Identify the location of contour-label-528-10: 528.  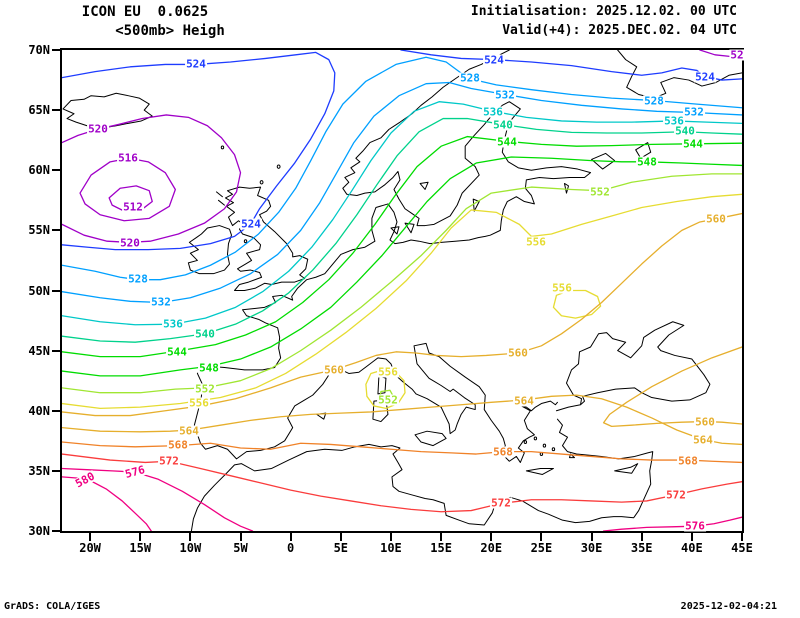
(470, 78).